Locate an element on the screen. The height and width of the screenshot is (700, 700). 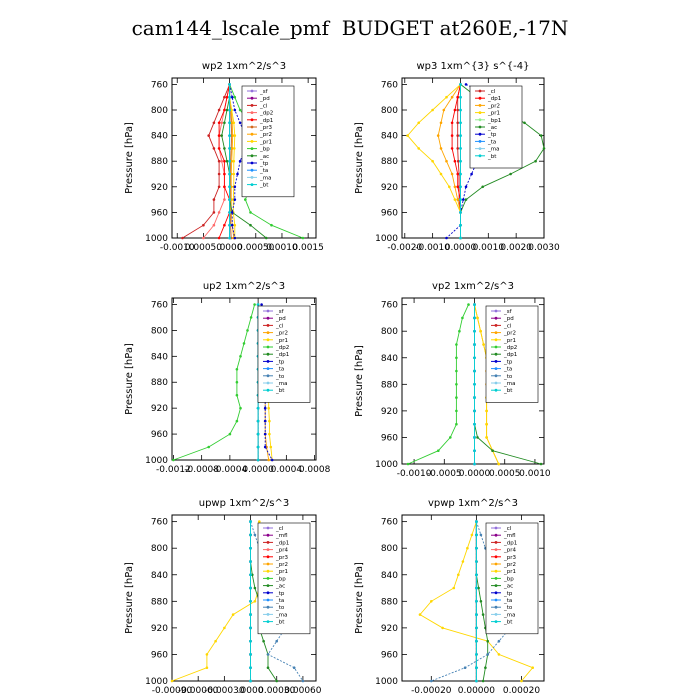
figure-title: cam144_lscale_pmf BUDGET at260E,-17N is located at coordinates (350, 28).